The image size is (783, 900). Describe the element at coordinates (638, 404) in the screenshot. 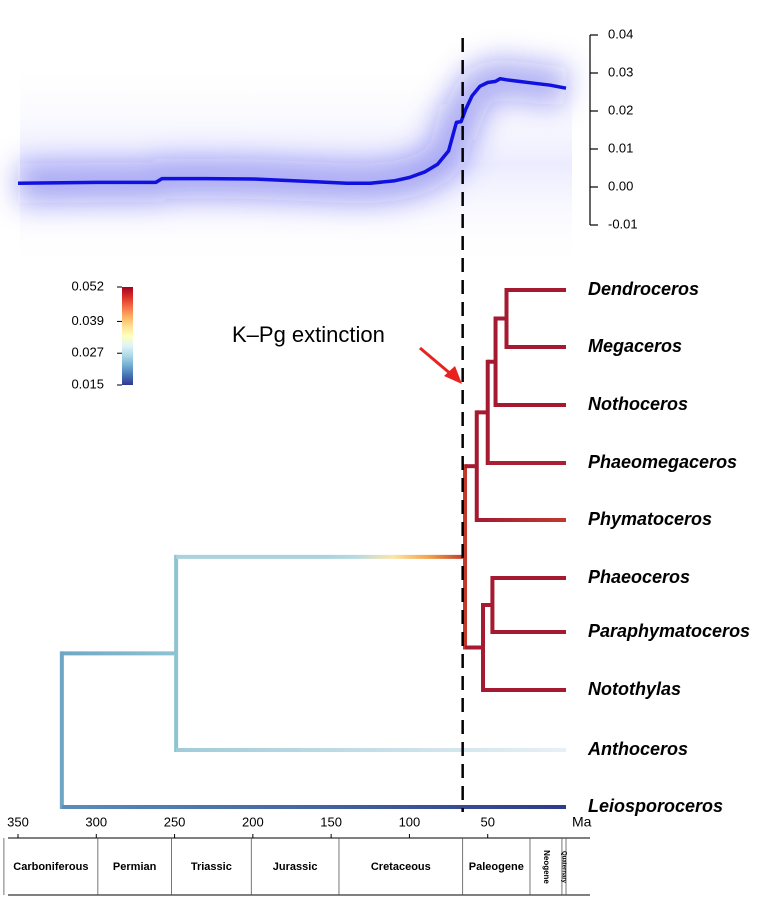

I see `tip-label: Nothoceros` at that location.